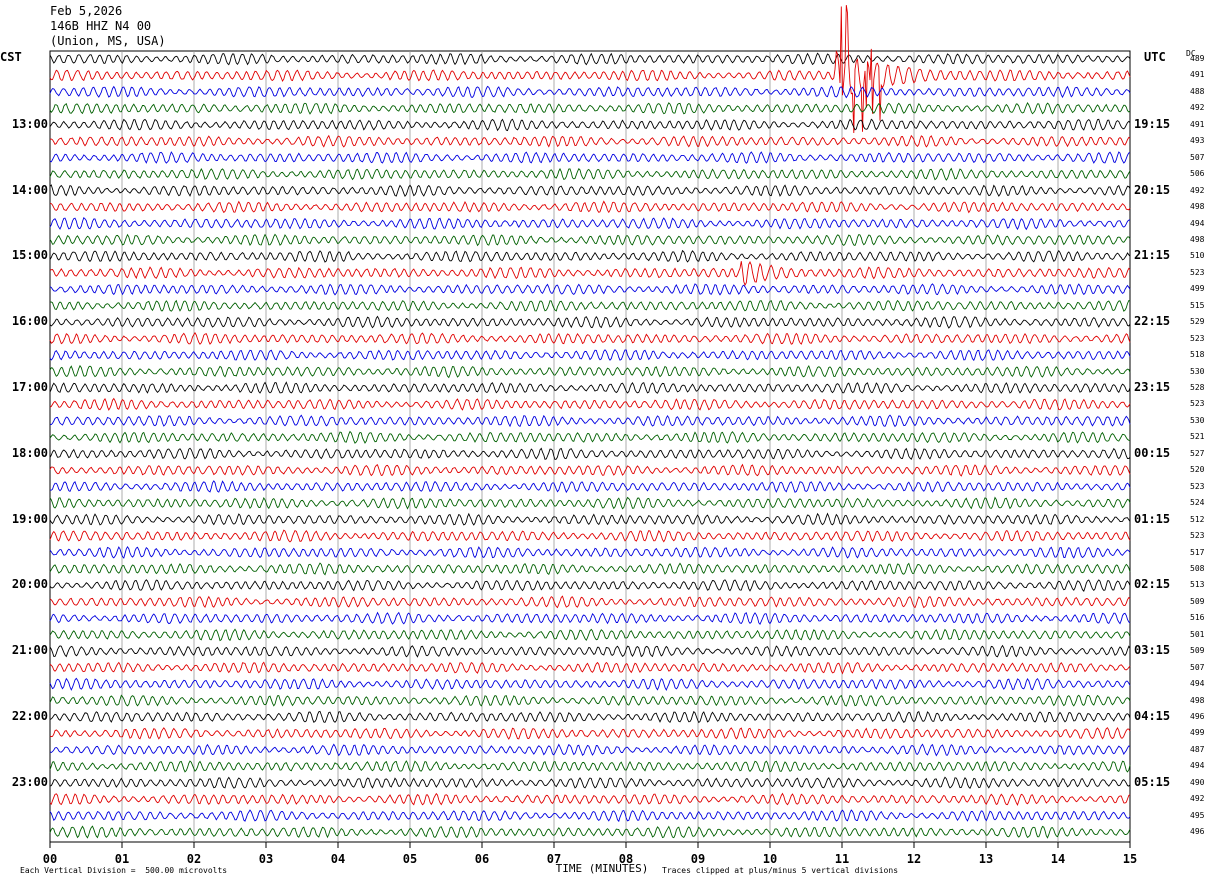 The height and width of the screenshot is (886, 1210). I want to click on dc-value: 508, so click(1197, 568).